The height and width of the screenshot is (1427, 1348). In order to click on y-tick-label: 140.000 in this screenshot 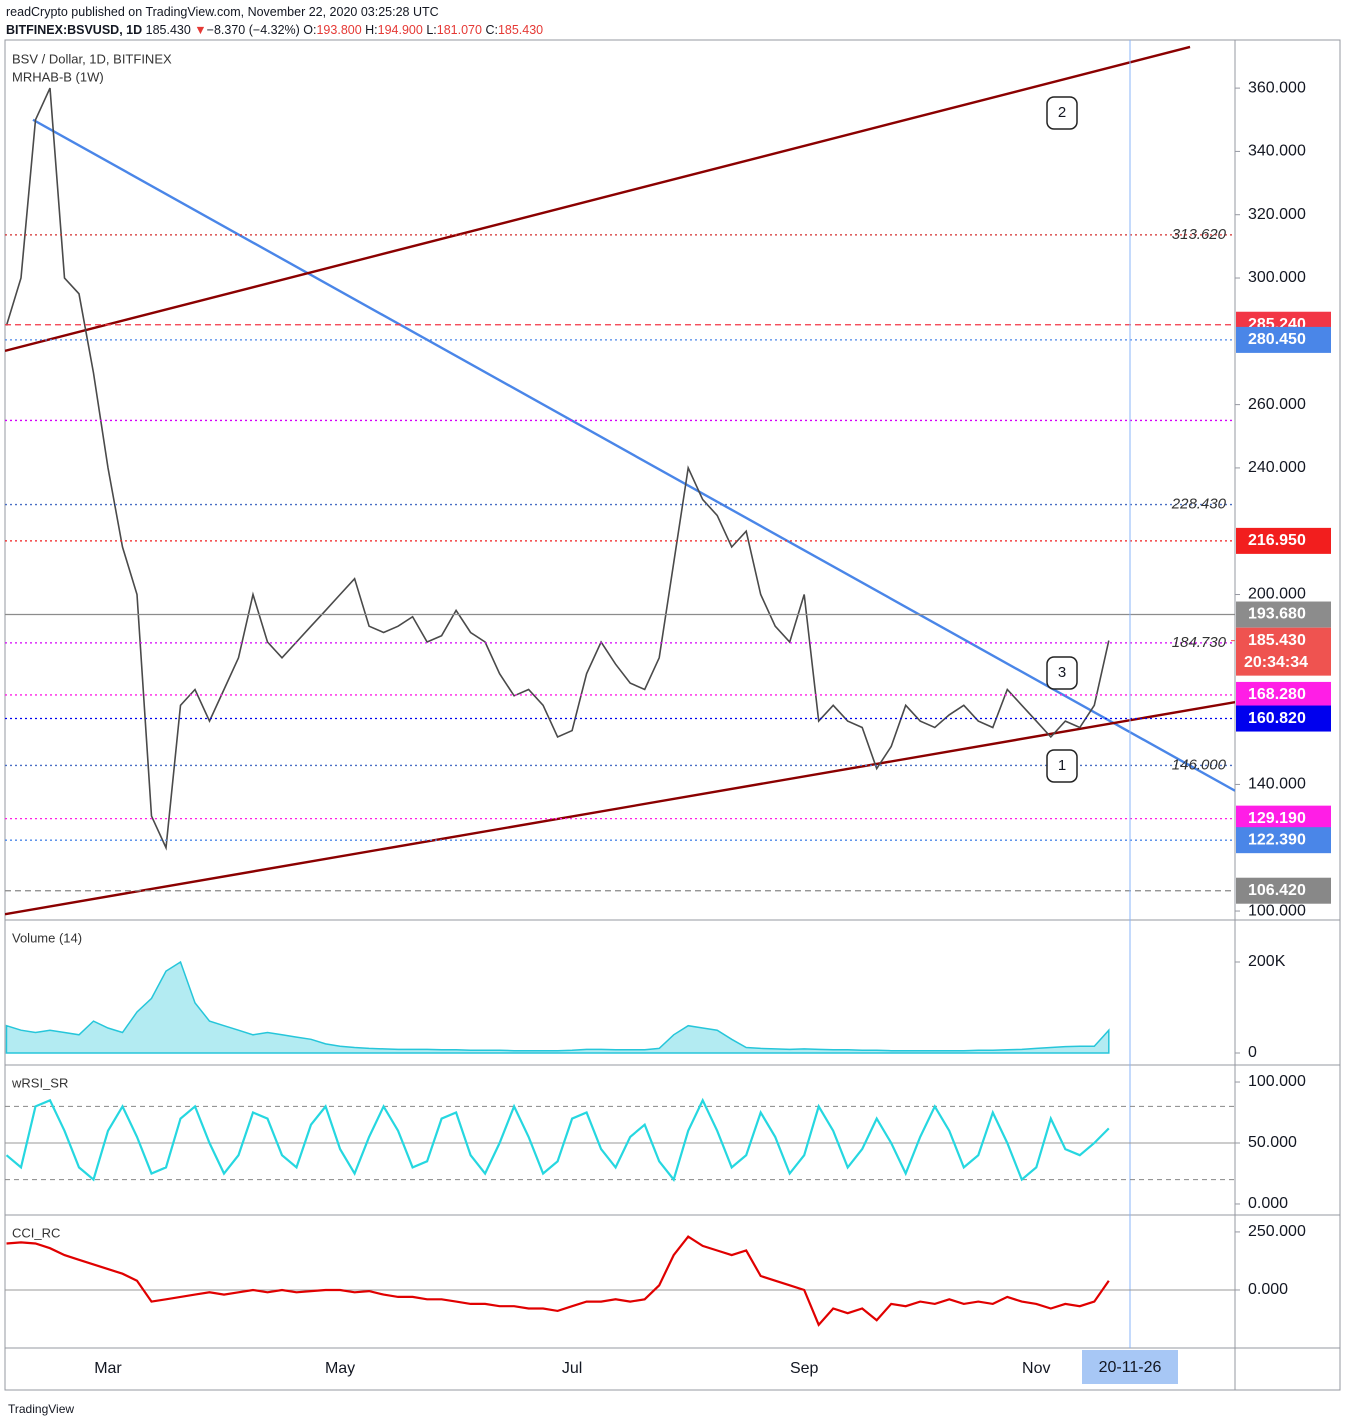, I will do `click(1277, 784)`.